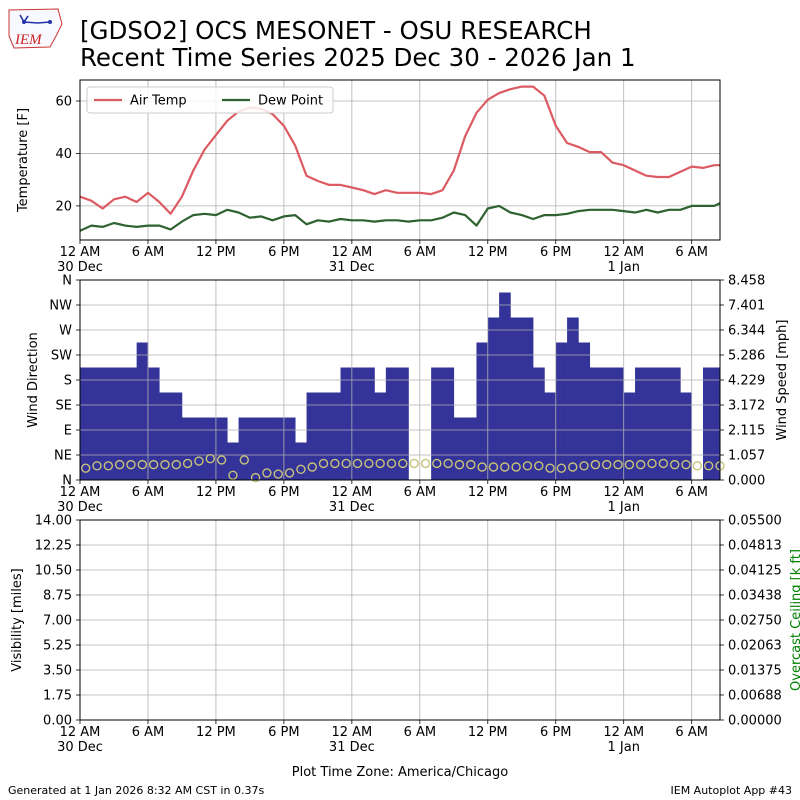  What do you see at coordinates (53, 521) in the screenshot?
I see `y-tick-label: 14.00` at bounding box center [53, 521].